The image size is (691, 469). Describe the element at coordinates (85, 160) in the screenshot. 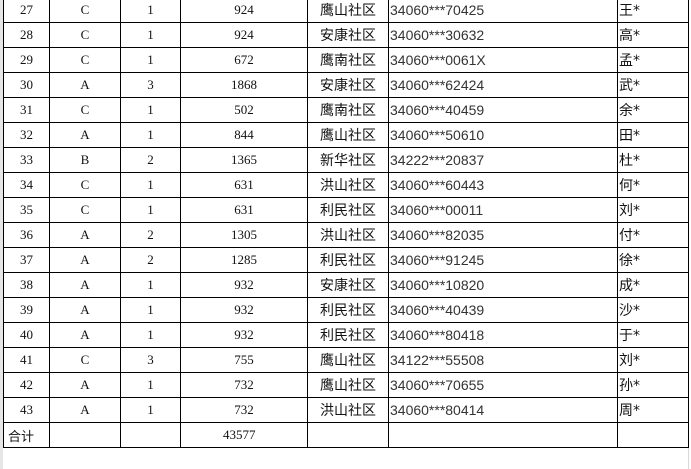

I see `grade-cell: B` at that location.